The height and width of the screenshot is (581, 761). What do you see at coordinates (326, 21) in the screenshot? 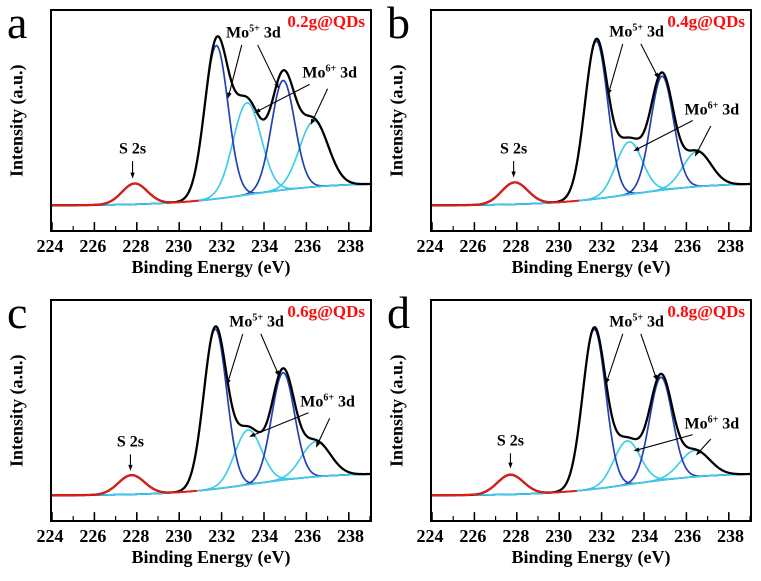
I see `sample-label: 0.2g@QDs` at bounding box center [326, 21].